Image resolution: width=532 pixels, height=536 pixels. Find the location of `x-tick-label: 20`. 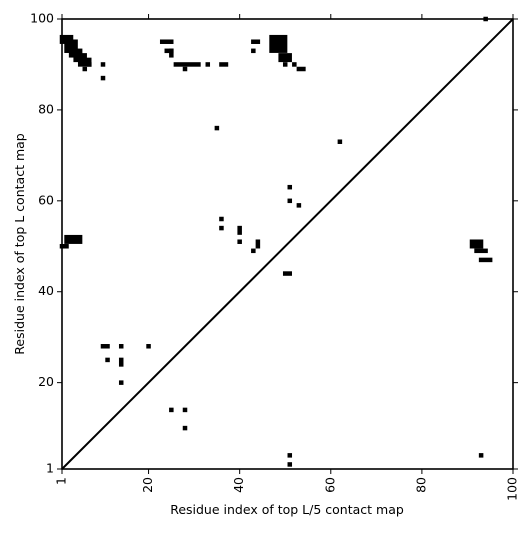

x-tick-label: 20 is located at coordinates (147, 485).